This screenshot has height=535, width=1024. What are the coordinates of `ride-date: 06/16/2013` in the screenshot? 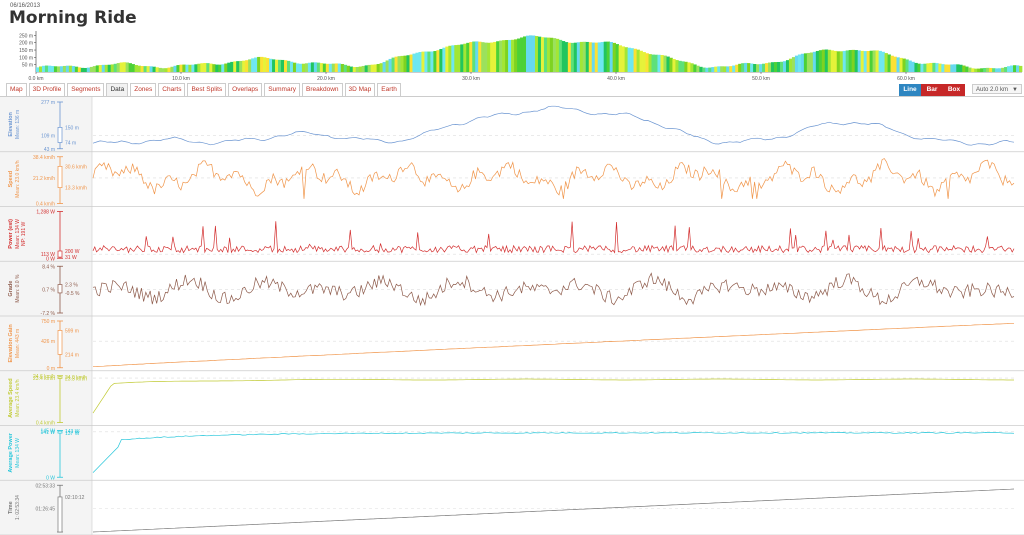 It's located at (25, 6).